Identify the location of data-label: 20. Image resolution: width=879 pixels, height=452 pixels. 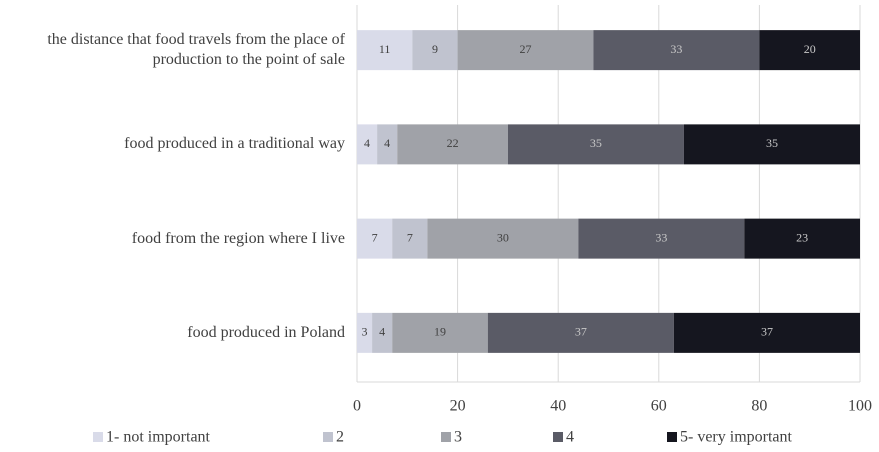
(810, 49).